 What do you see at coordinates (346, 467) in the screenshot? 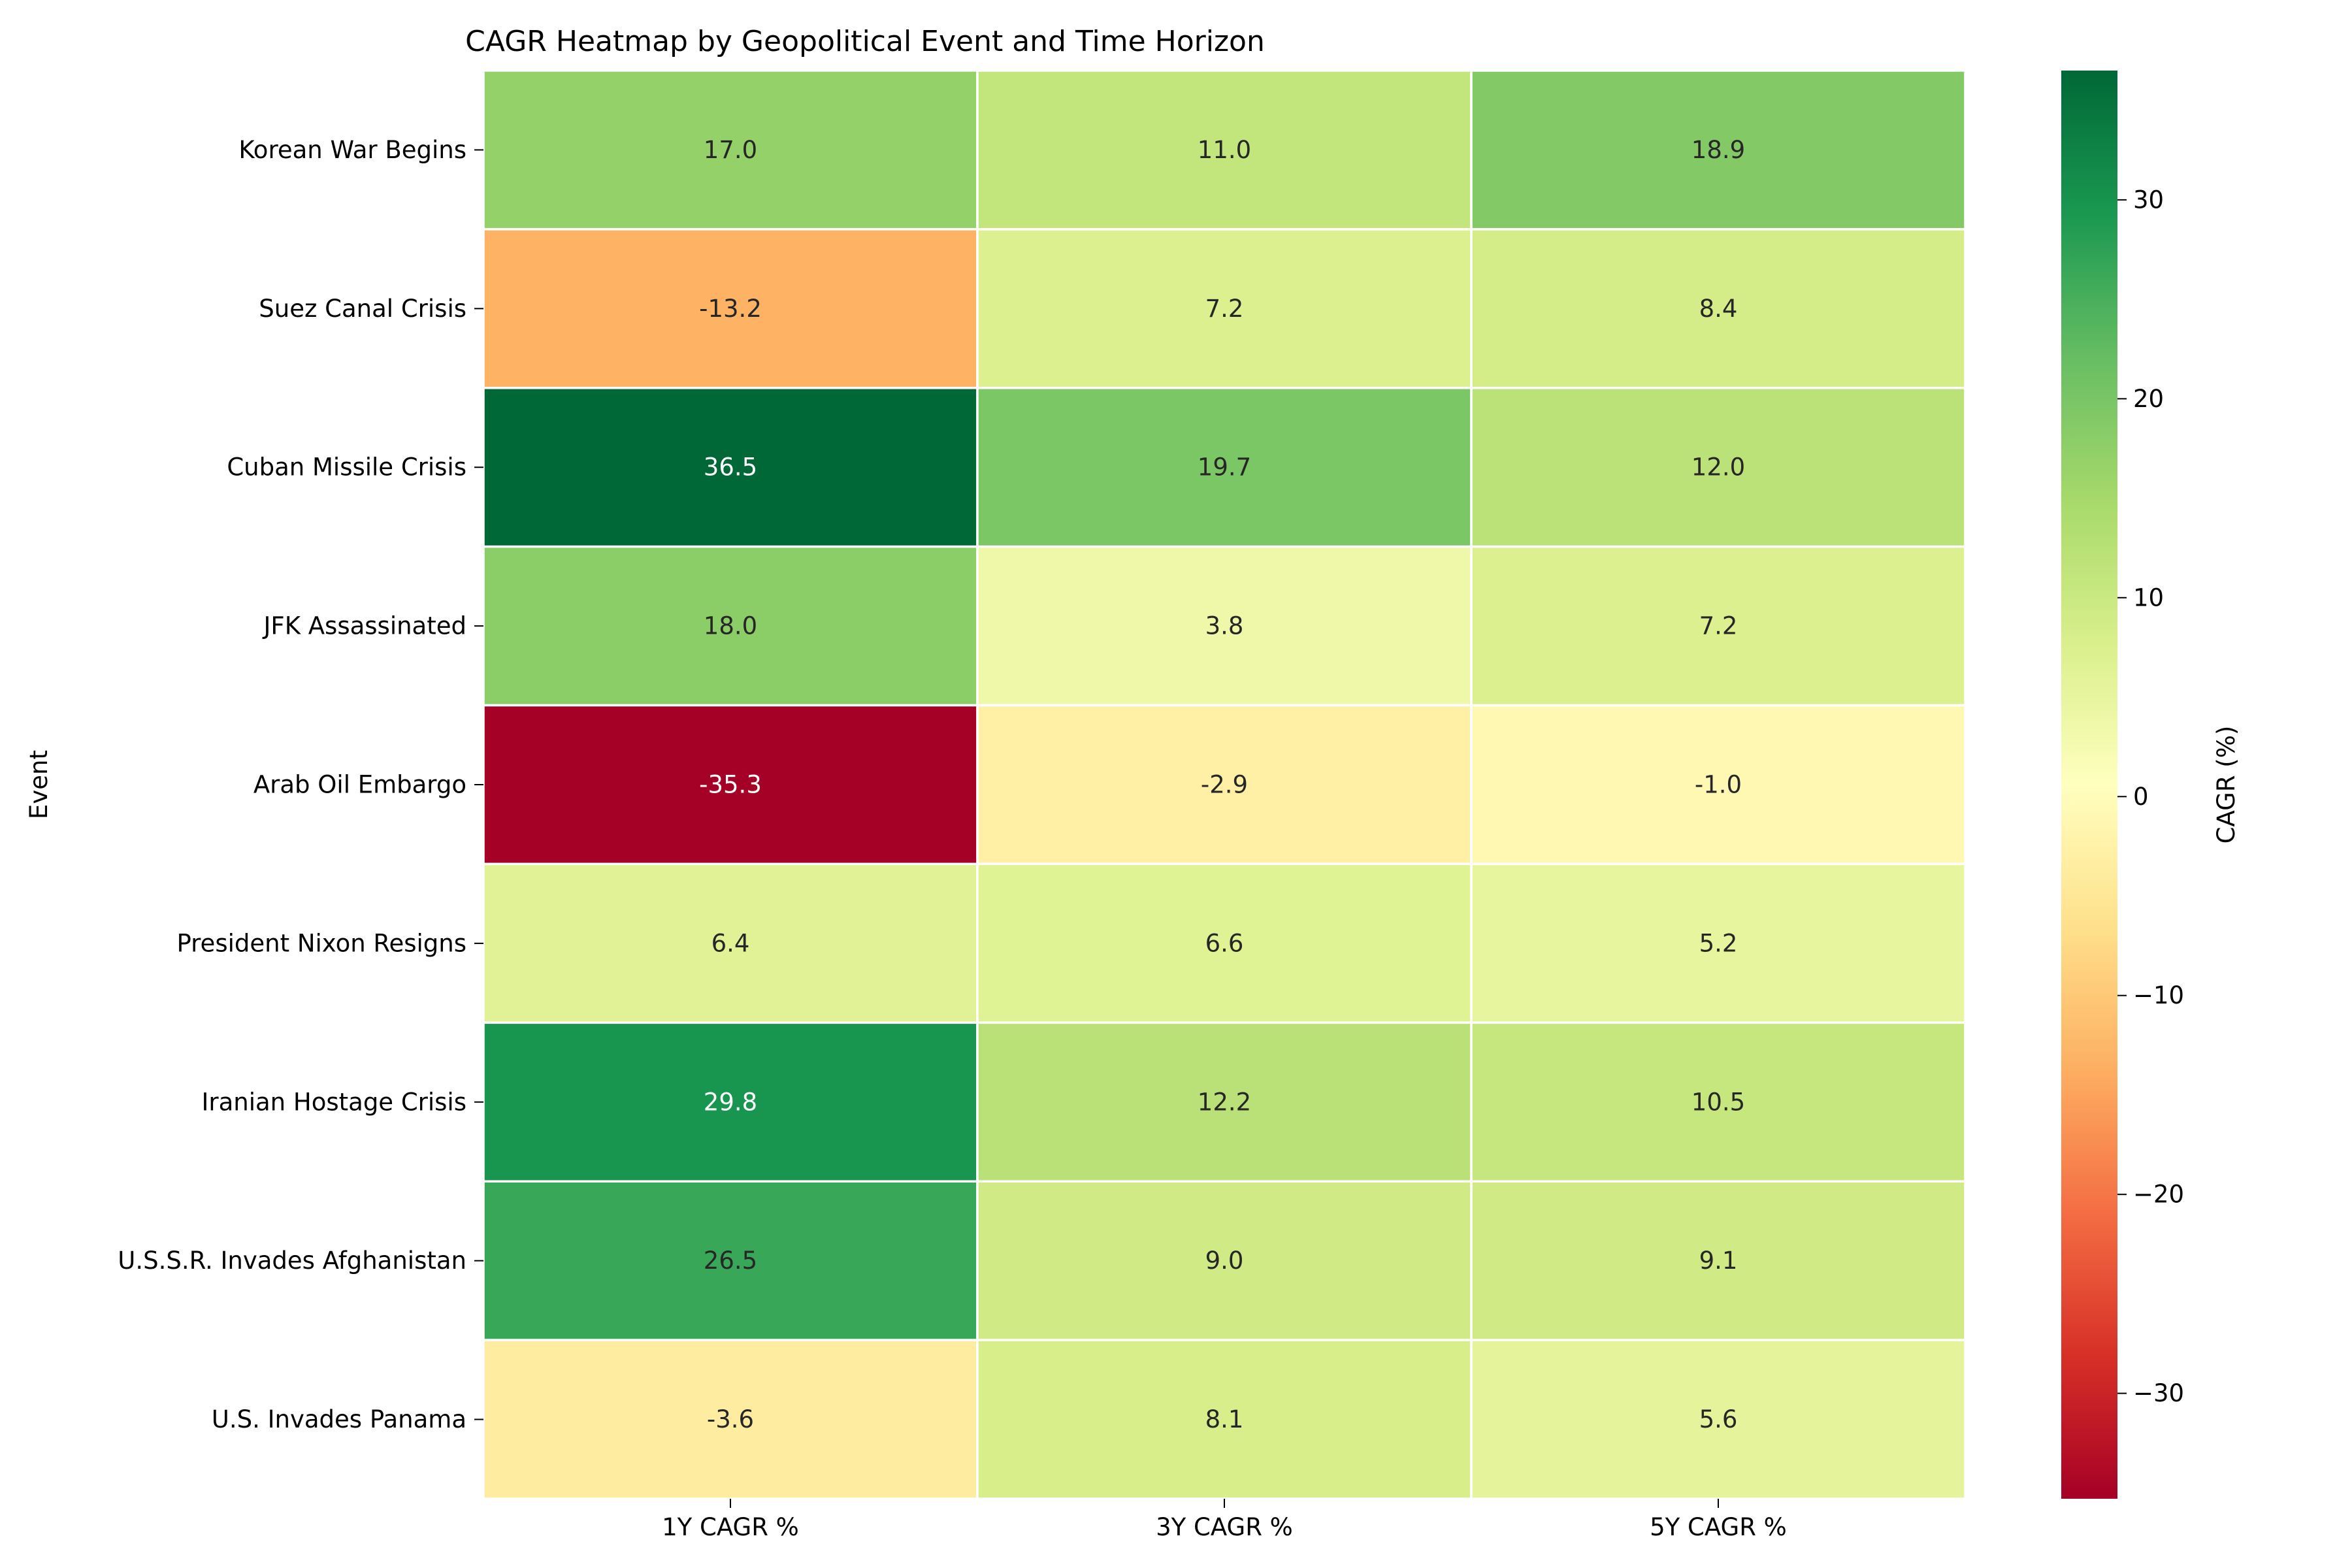
I see `y-tick-label: Cuban Missile Crisis` at bounding box center [346, 467].